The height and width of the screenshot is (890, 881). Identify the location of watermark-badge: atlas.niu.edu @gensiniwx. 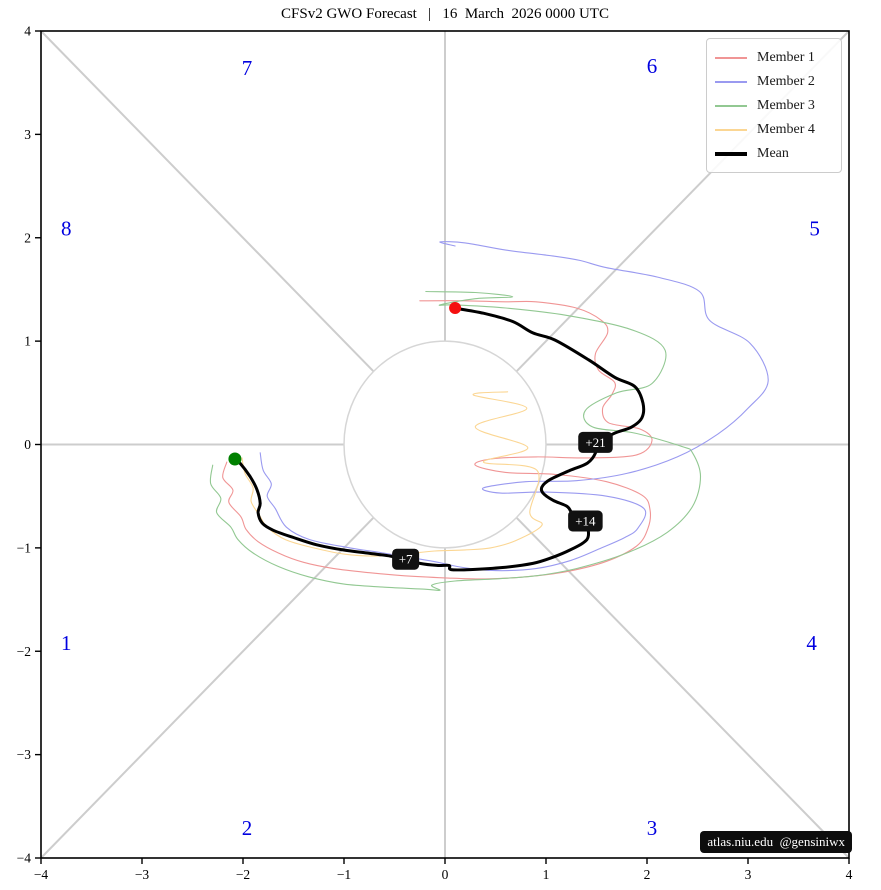
(776, 842).